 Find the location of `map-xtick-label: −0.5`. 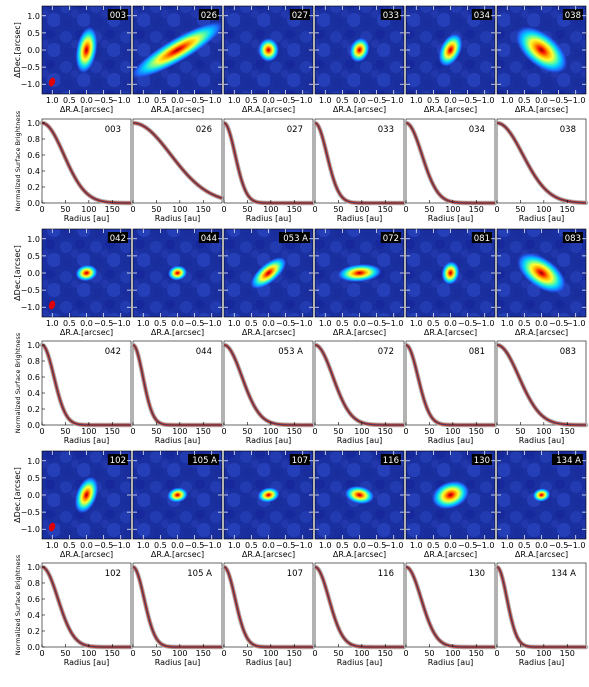

map-xtick-label: −0.5 is located at coordinates (285, 323).